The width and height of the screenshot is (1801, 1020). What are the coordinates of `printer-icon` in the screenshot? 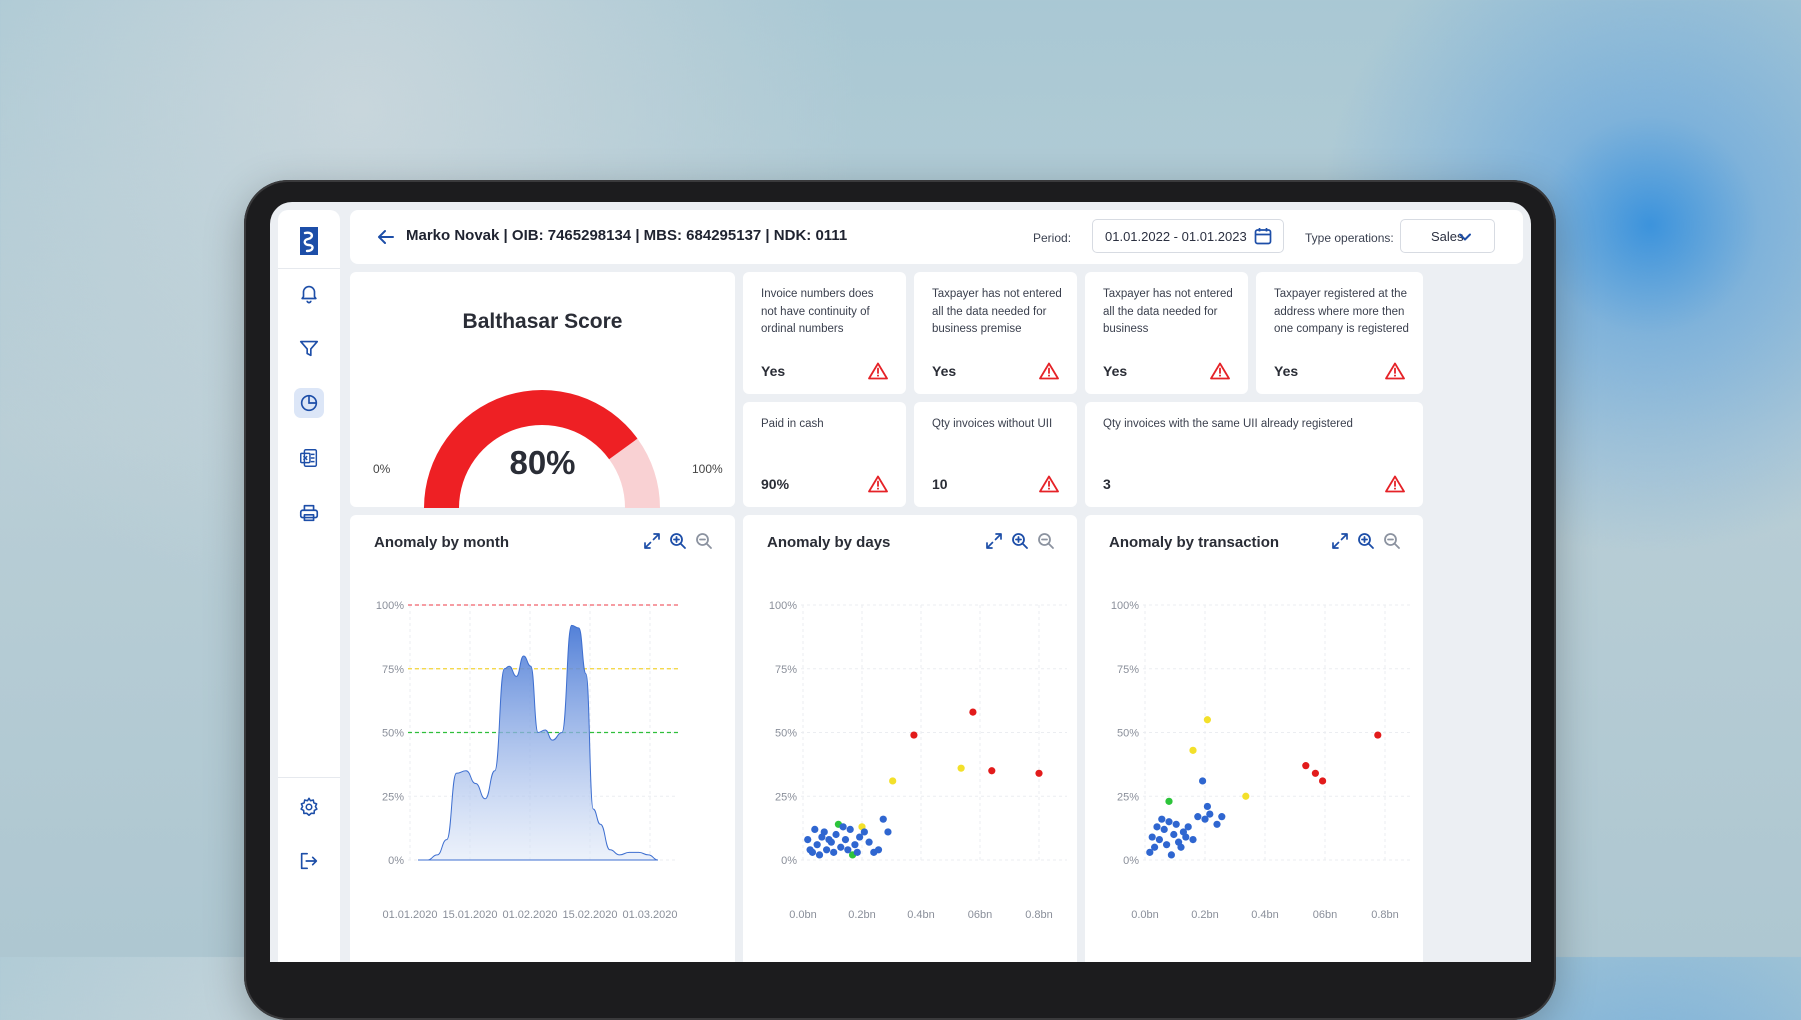 It's located at (309, 513).